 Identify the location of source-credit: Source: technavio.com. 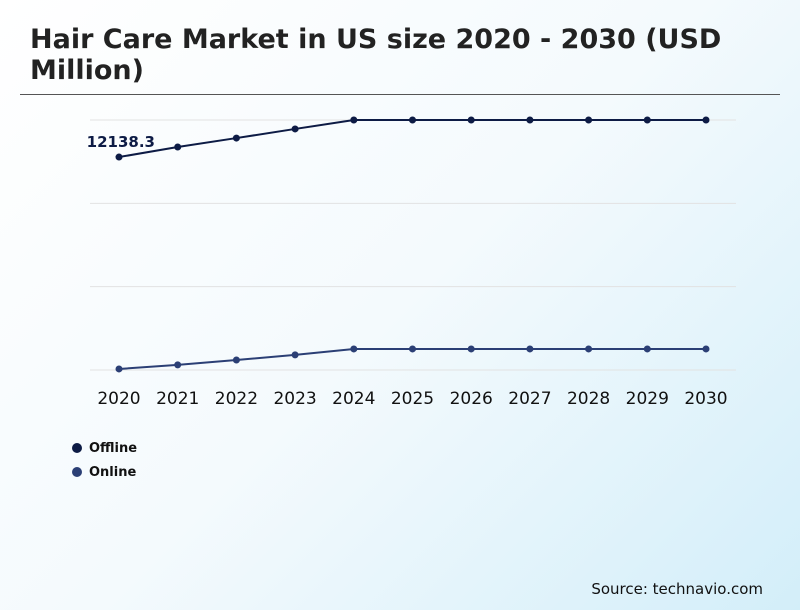
(677, 589).